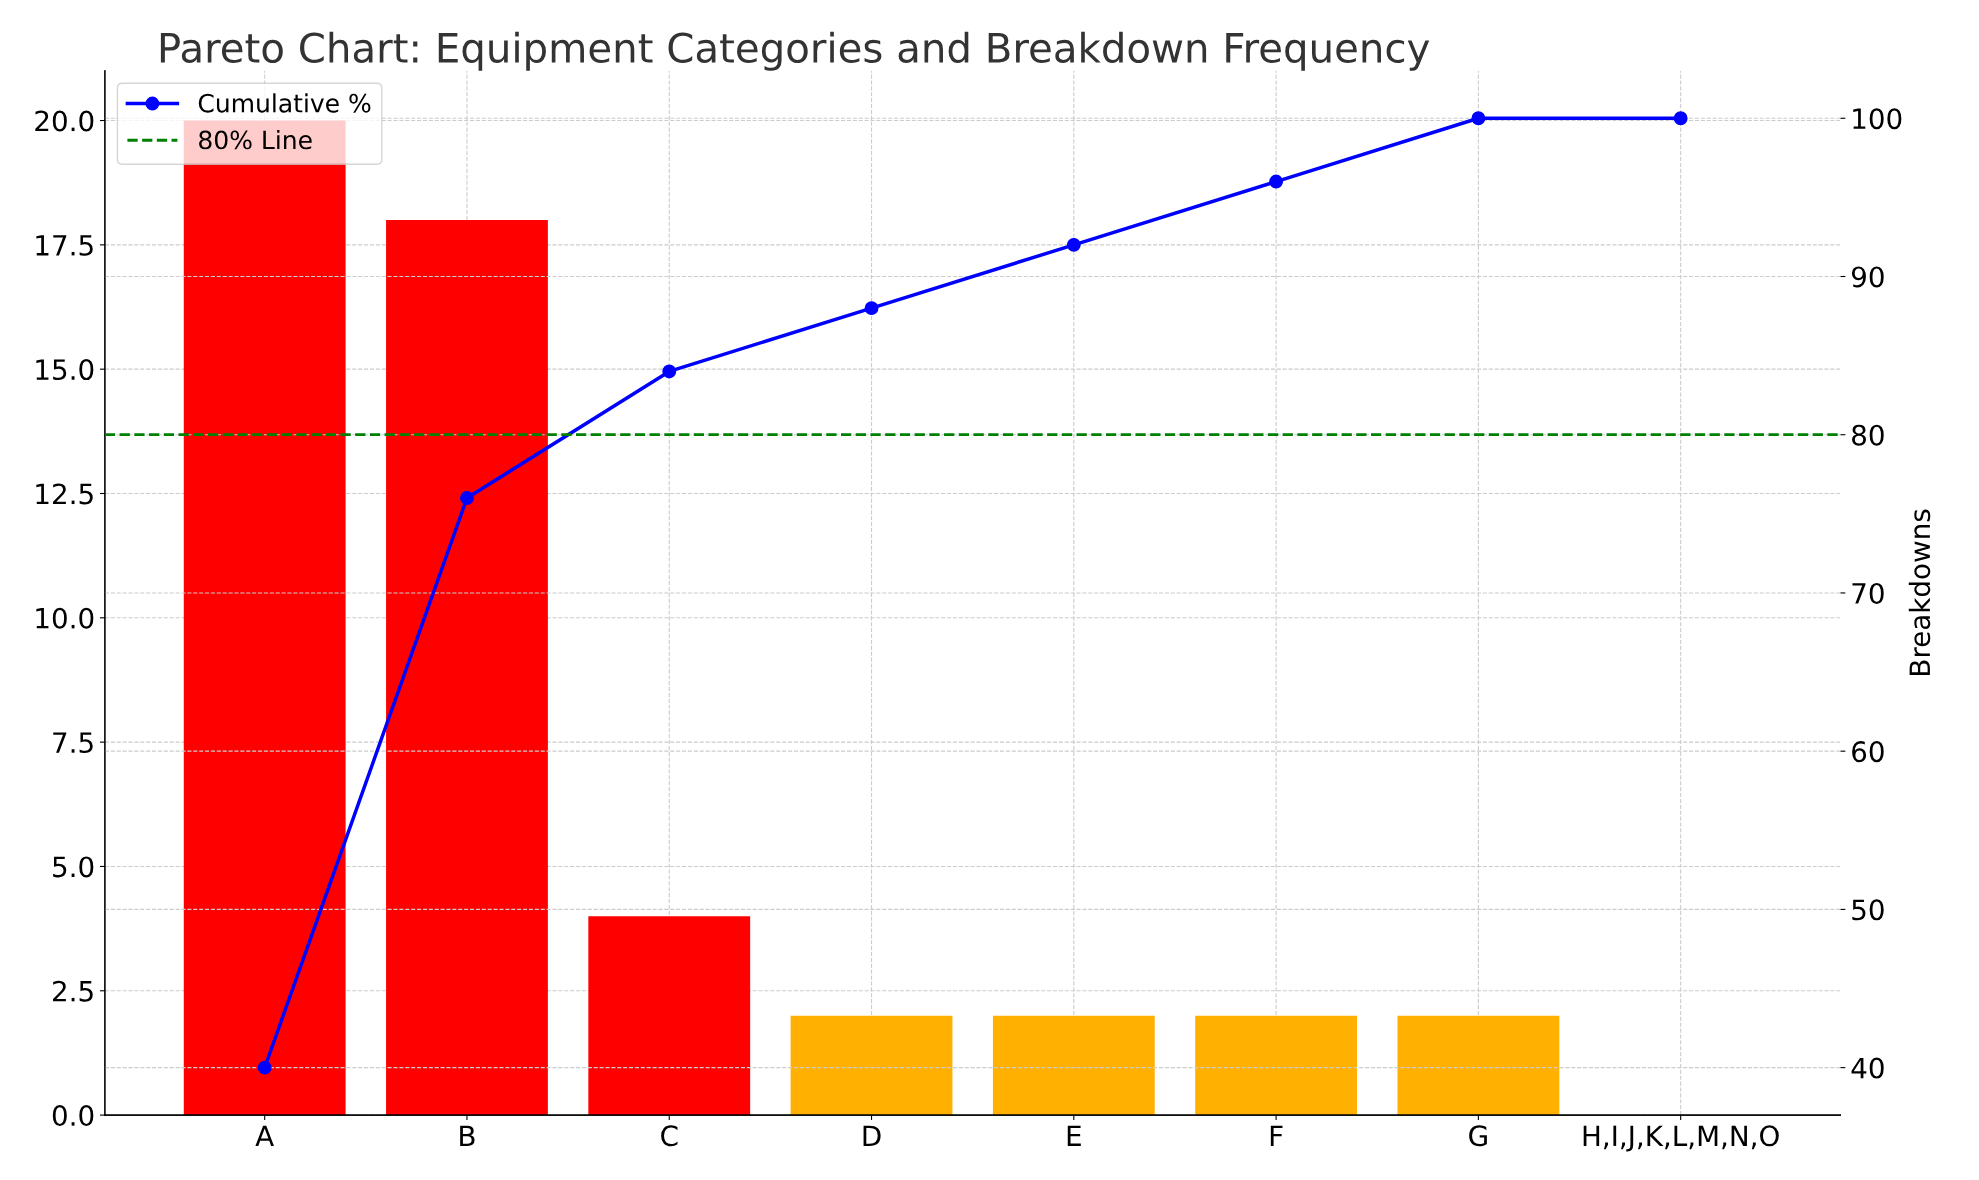 This screenshot has height=1180, width=1979. Describe the element at coordinates (73, 867) in the screenshot. I see `y-tick-label: 5.0` at that location.